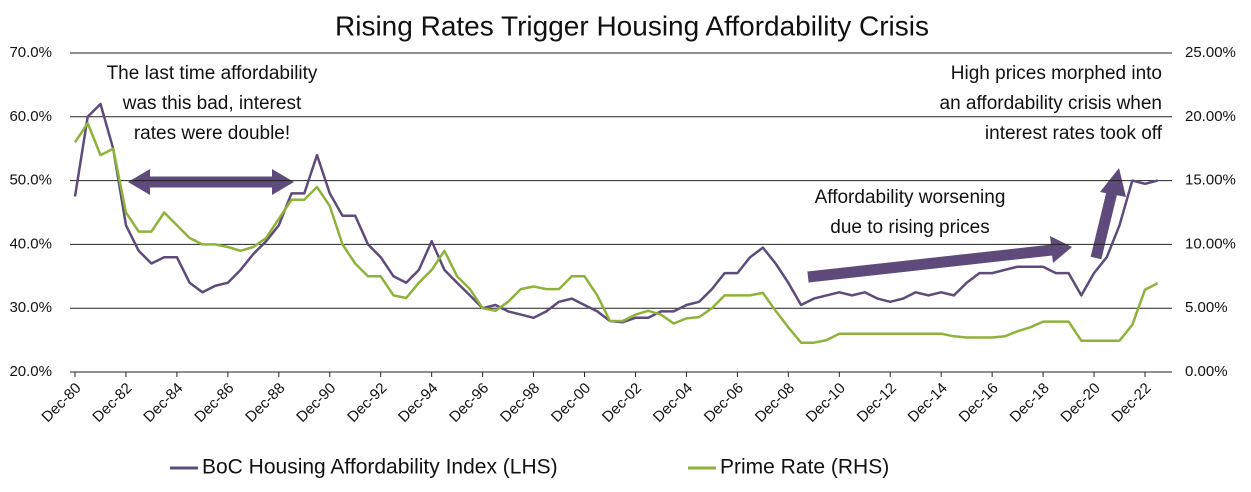  What do you see at coordinates (571, 403) in the screenshot?
I see `x-tick-label: Dec-00` at bounding box center [571, 403].